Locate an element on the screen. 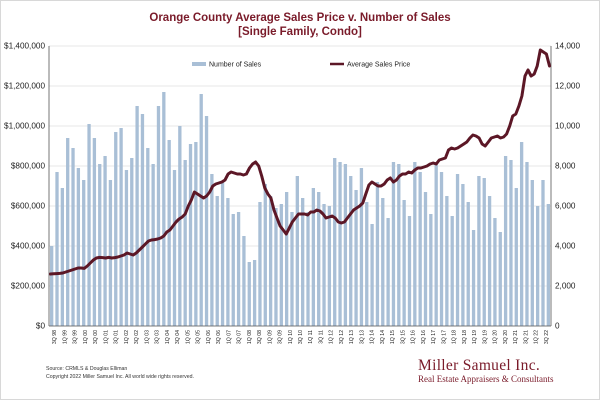 The height and width of the screenshot is (400, 600). x-tick-label: 1Q 21 is located at coordinates (516, 337).